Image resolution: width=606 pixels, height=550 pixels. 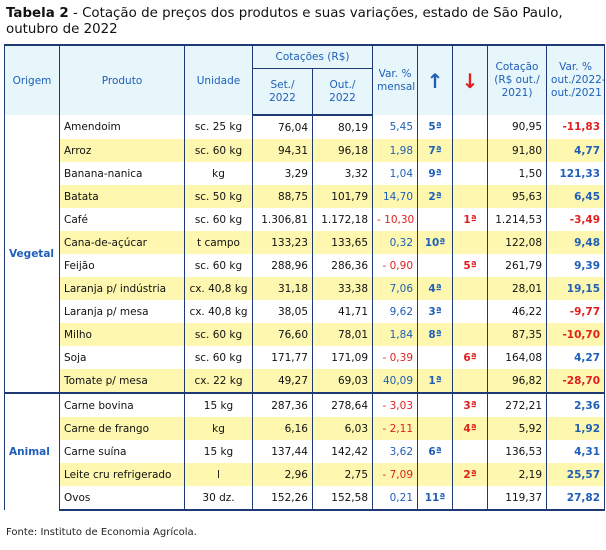 I want to click on product-name: Tomate p/ mesa, so click(x=122, y=381).